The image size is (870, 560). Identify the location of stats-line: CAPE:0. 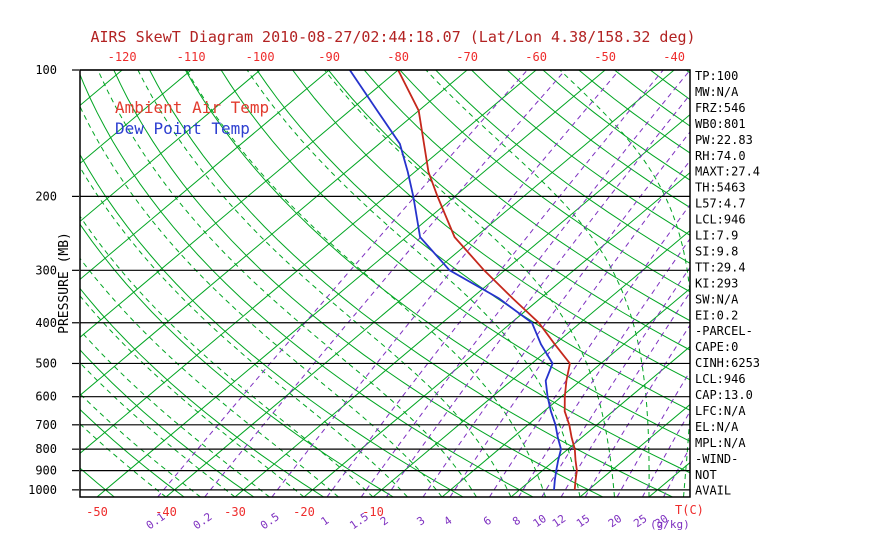
(716, 347).